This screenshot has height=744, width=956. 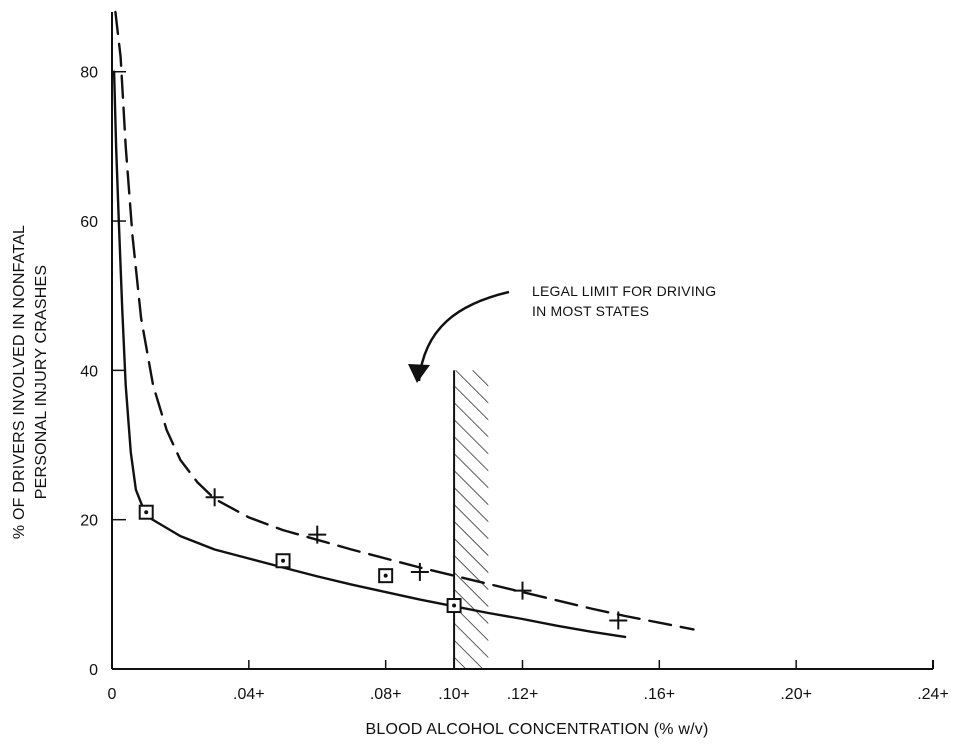 I want to click on x-tick-label: .12+, so click(x=523, y=694).